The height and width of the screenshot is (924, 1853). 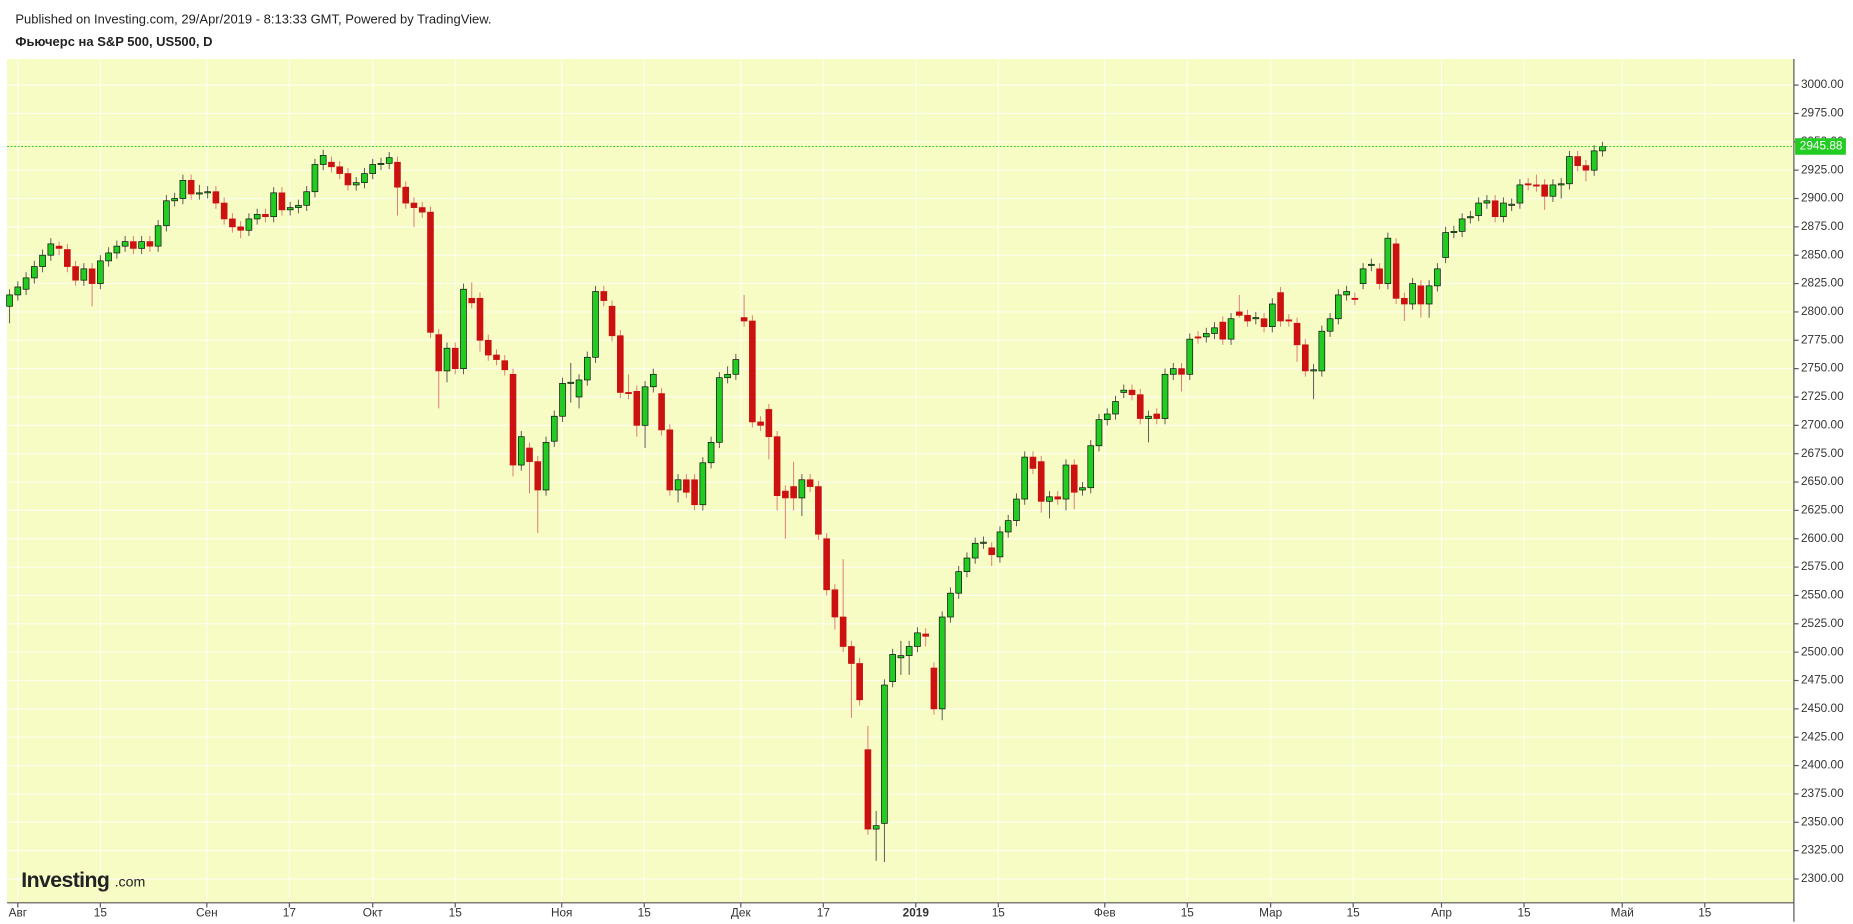 I want to click on y-tick-label: 2725.00, so click(x=1822, y=396).